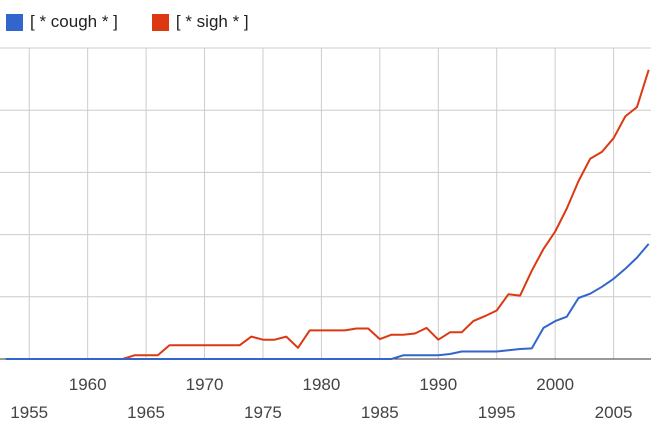 Image resolution: width=660 pixels, height=427 pixels. Describe the element at coordinates (497, 412) in the screenshot. I see `x-tick-label: 1995` at that location.